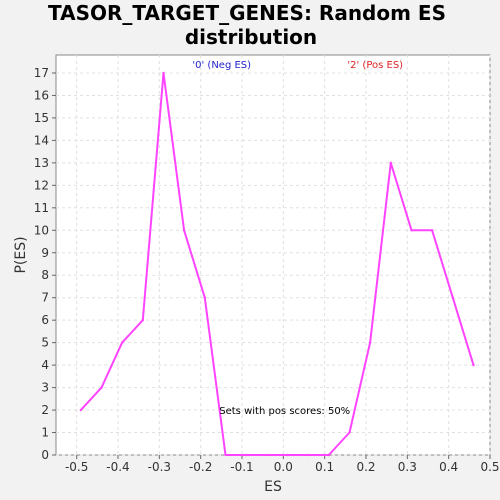  I want to click on y-tick-label: 2, so click(45, 410).